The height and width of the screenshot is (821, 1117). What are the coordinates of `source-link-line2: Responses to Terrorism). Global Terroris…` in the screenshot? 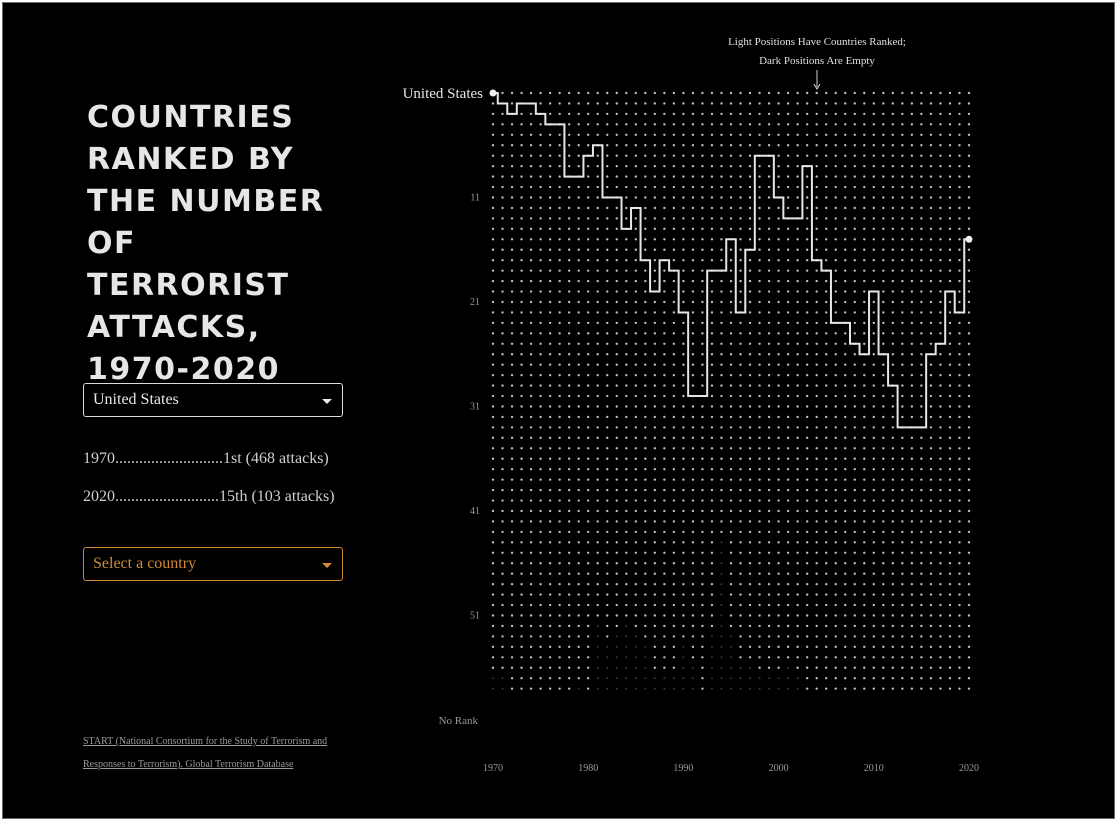 It's located at (188, 764).